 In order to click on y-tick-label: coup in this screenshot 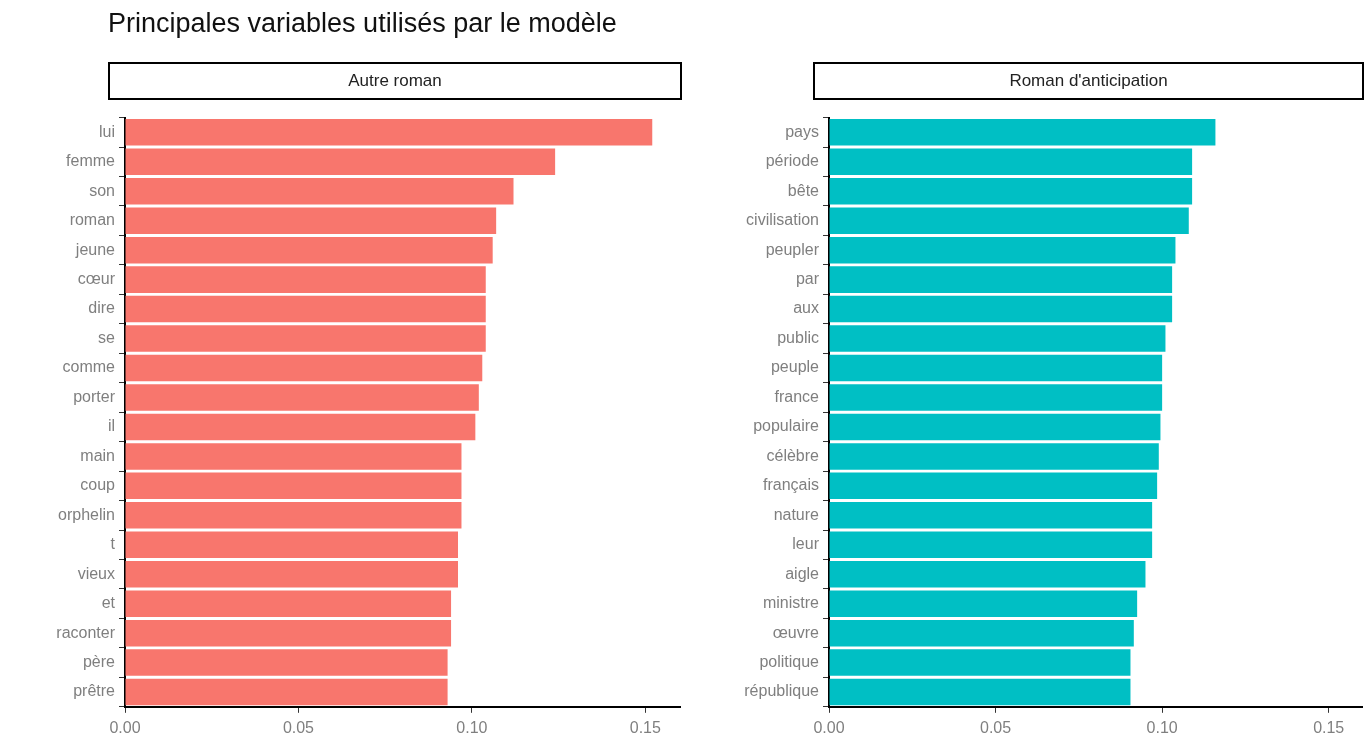, I will do `click(98, 485)`.